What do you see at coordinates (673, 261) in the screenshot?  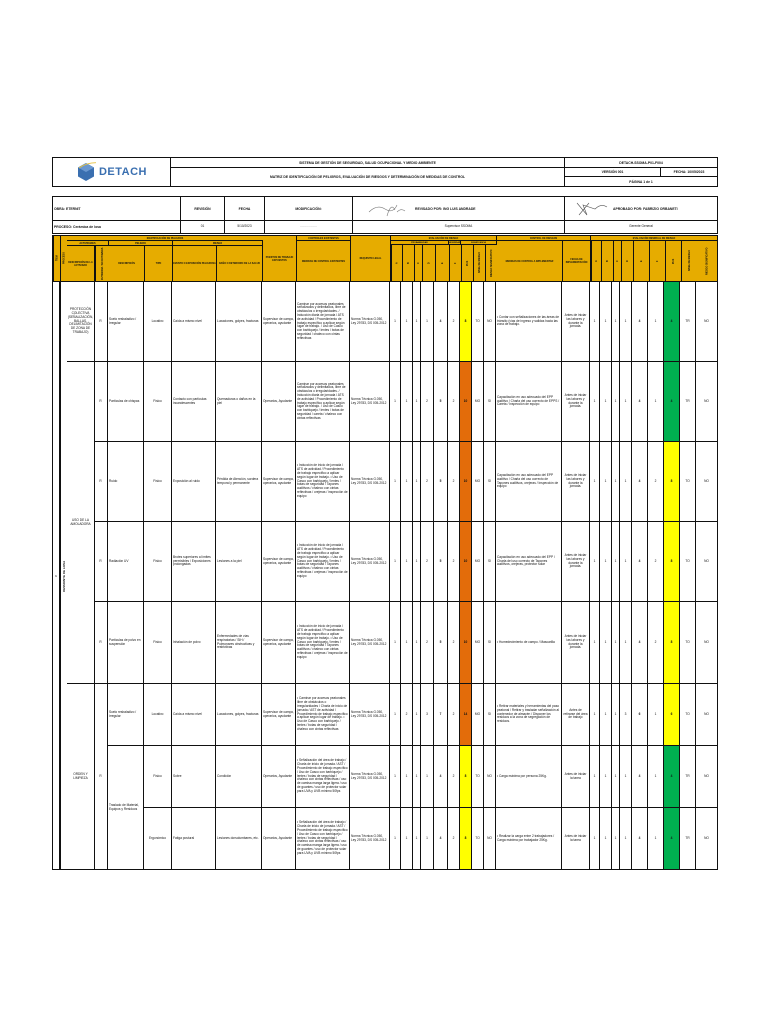 I see `residual-col-ipxs: IPxS` at bounding box center [673, 261].